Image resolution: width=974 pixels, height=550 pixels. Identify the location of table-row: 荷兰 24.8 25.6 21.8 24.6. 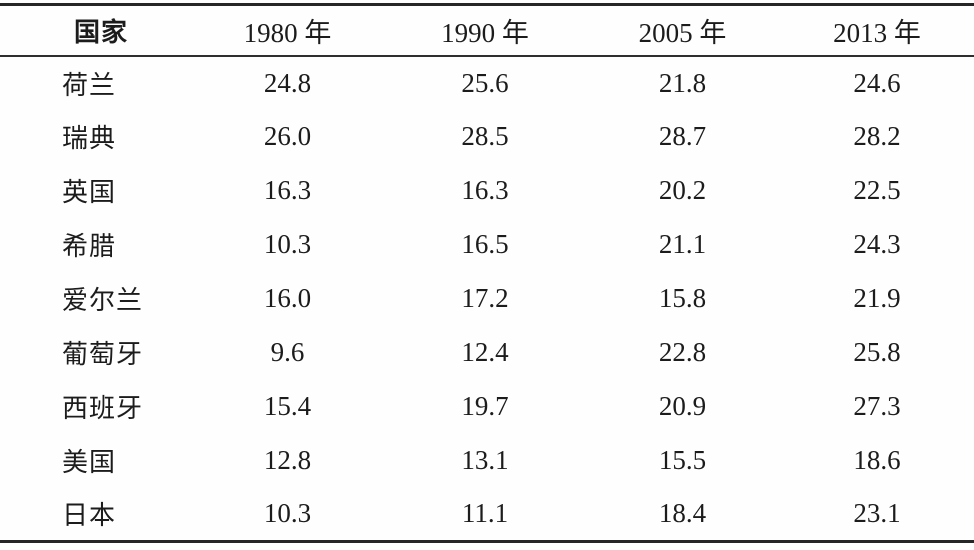
(487, 83).